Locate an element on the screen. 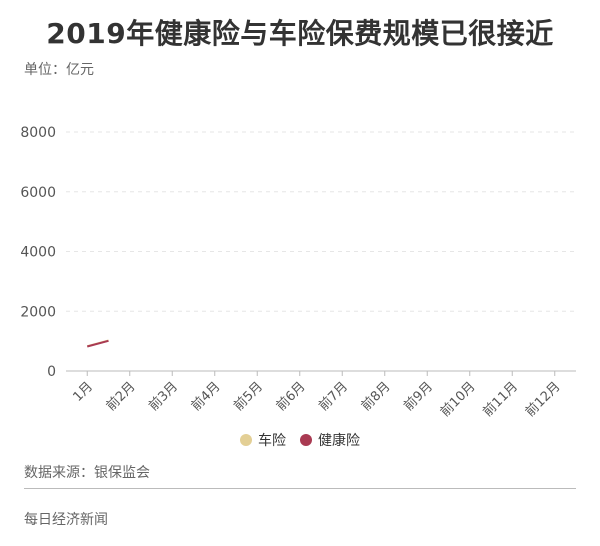 The width and height of the screenshot is (600, 546). x-axis-ticks: 1月 前2月 前3月 前4月 前5月 前6月 前7月 前8月 前9月 前10月 前11月 前12月 is located at coordinates (317, 395).